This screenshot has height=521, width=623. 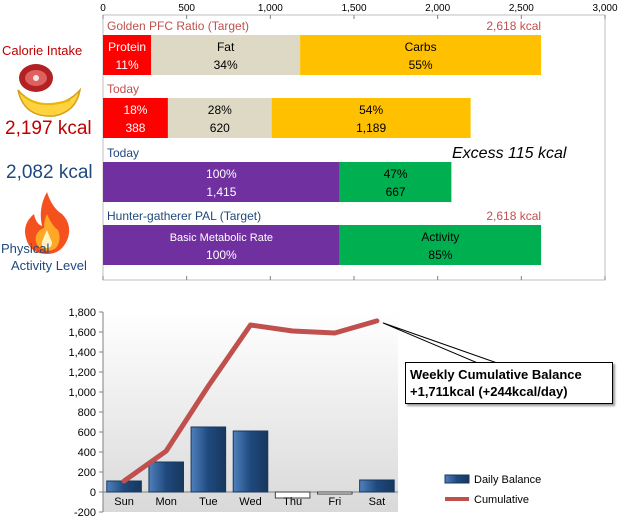 What do you see at coordinates (507, 480) in the screenshot?
I see `legend-label-daily-balance: Daily Balance` at bounding box center [507, 480].